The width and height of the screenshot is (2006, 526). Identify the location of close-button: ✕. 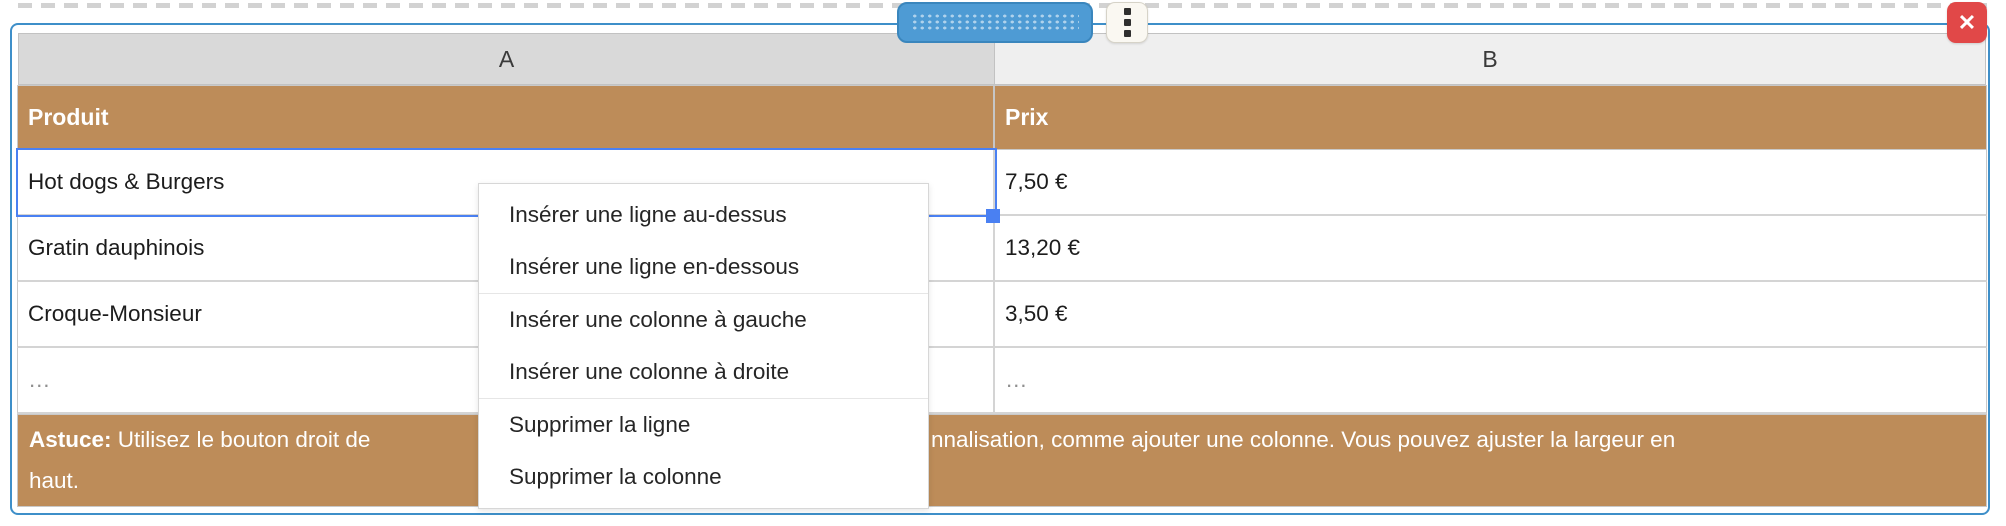
(1967, 22).